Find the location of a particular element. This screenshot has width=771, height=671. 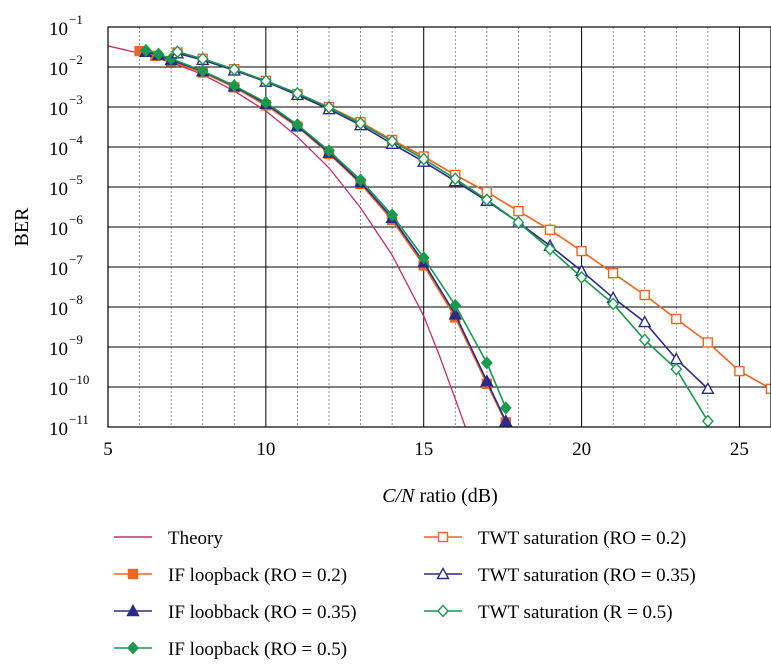

legend-label: TWT saturation (RO = 0.35) is located at coordinates (587, 575).